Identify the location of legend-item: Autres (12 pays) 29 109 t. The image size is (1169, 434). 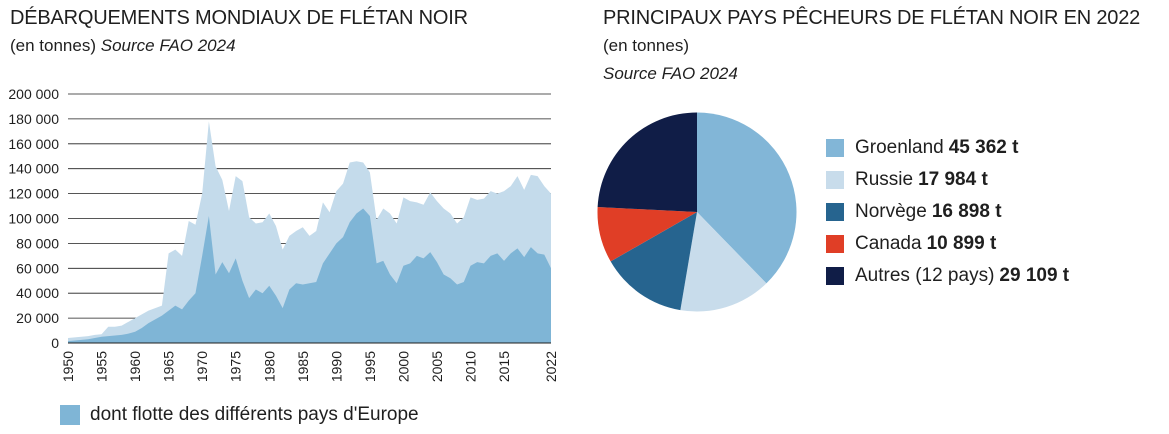
(947, 276).